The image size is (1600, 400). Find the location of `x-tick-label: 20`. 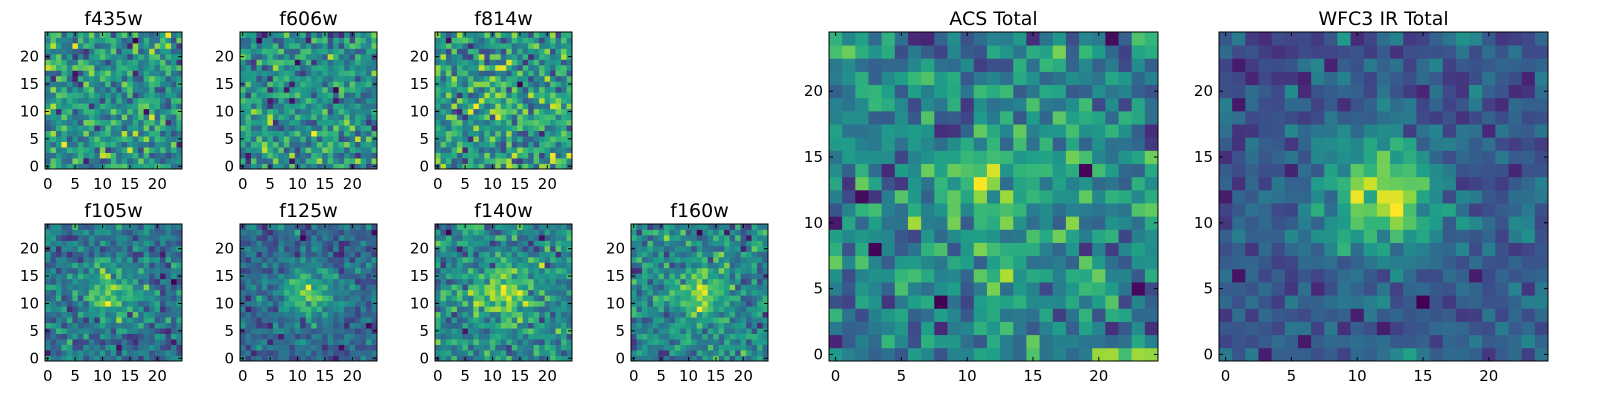

x-tick-label: 20 is located at coordinates (547, 376).